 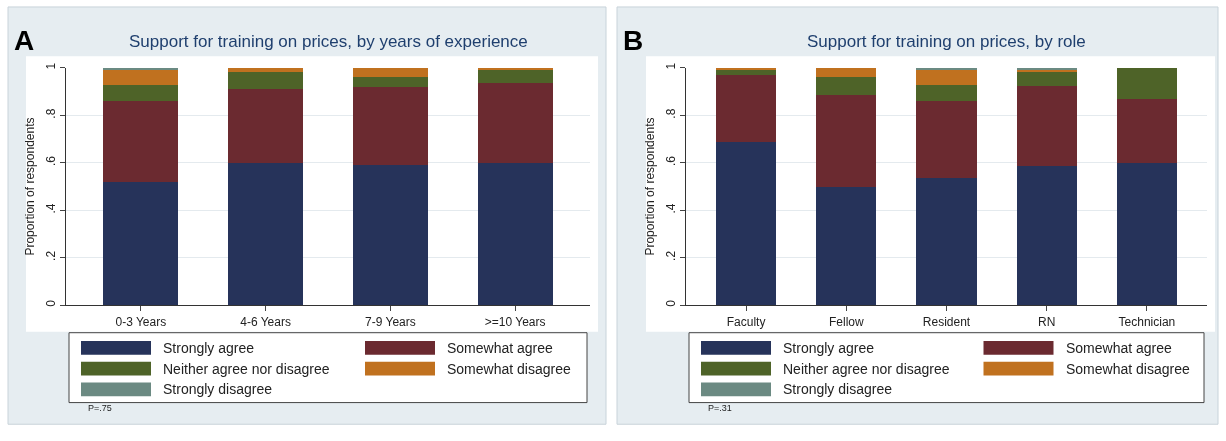 I want to click on text: A, so click(x=24, y=40).